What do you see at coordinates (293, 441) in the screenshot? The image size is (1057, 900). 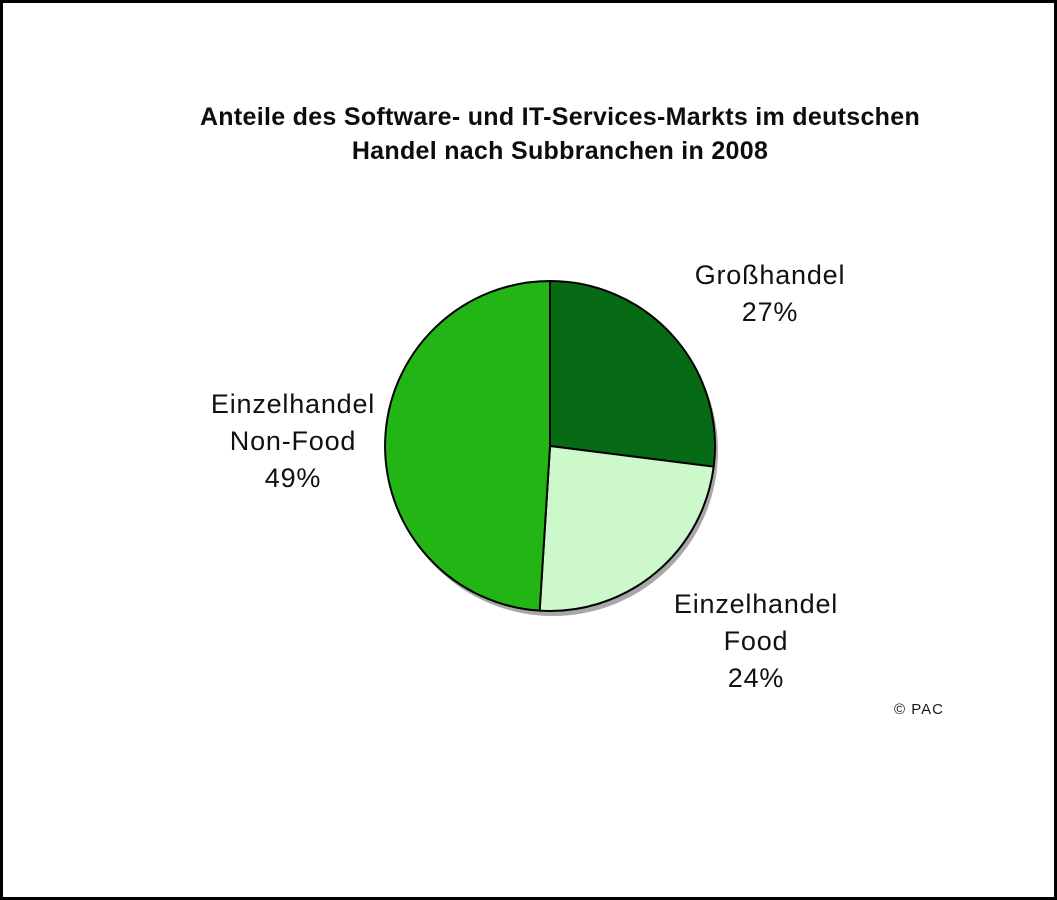 I see `slice-label-einzelhandel-non-food: Einzelhandel Non-Food 49%` at bounding box center [293, 441].